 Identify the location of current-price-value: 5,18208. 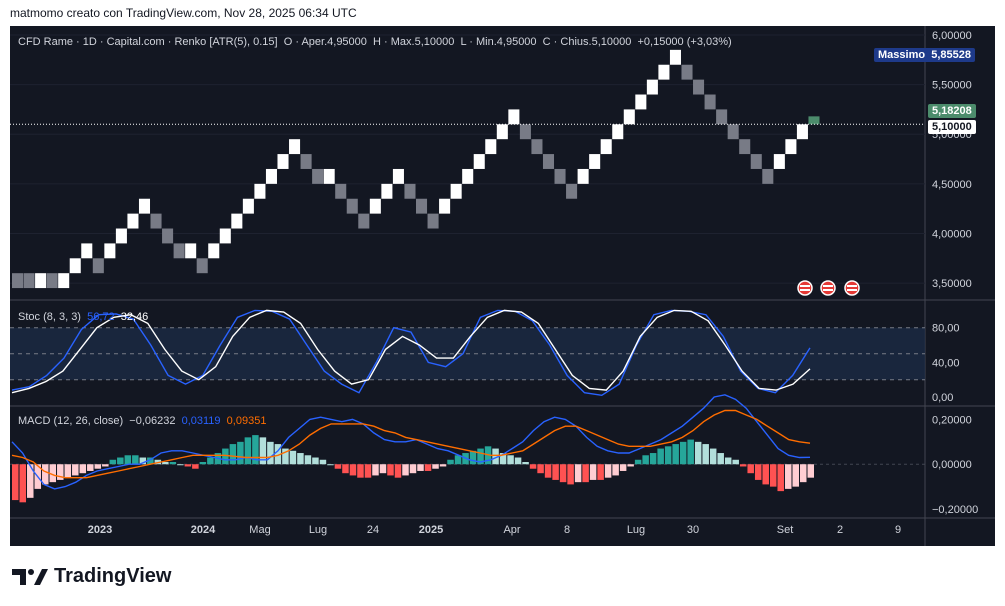
(952, 111).